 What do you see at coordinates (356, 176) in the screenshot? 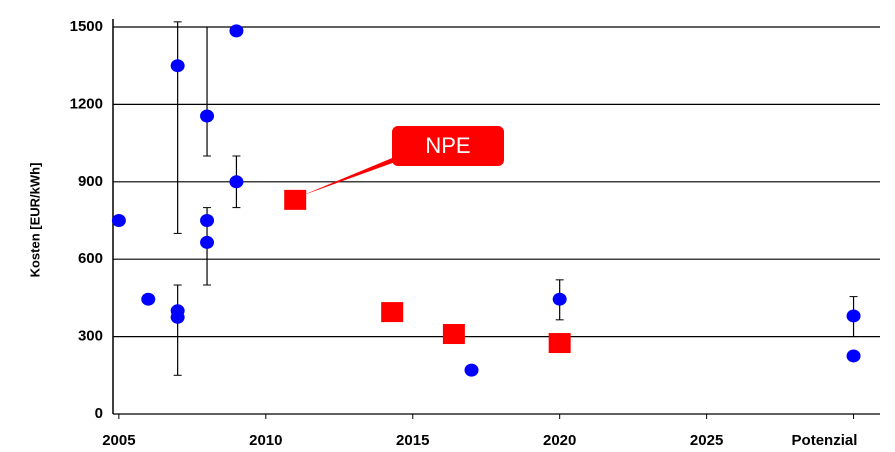
I see `annotation-pointer` at bounding box center [356, 176].